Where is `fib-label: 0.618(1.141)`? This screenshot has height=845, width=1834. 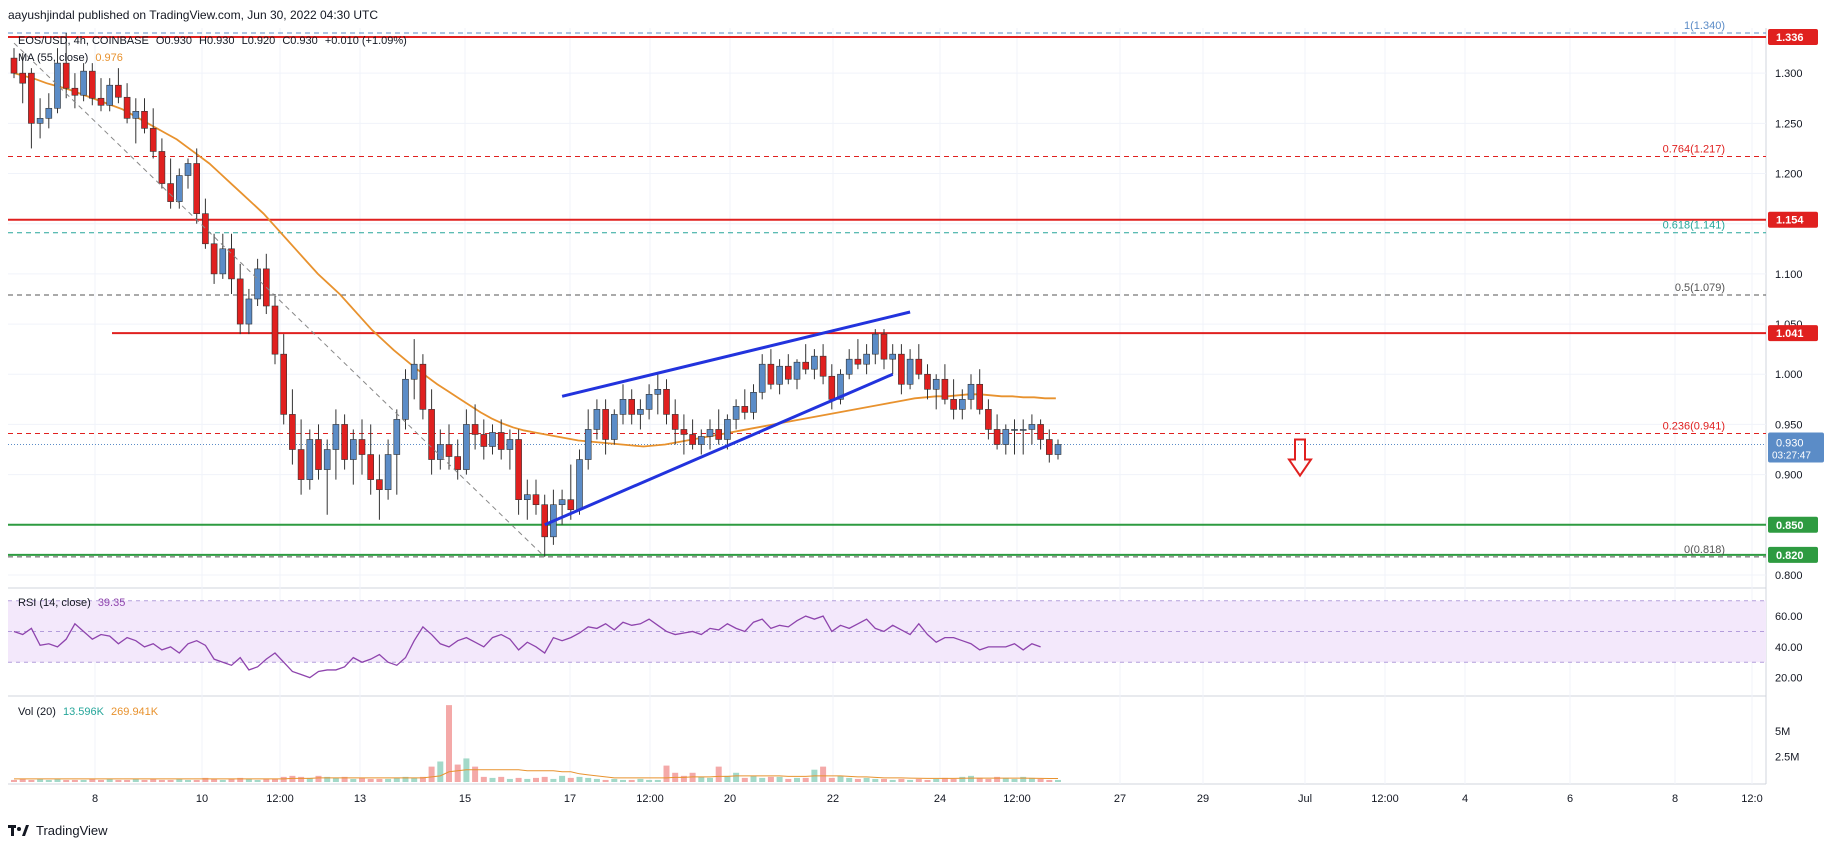 fib-label: 0.618(1.141) is located at coordinates (1694, 226).